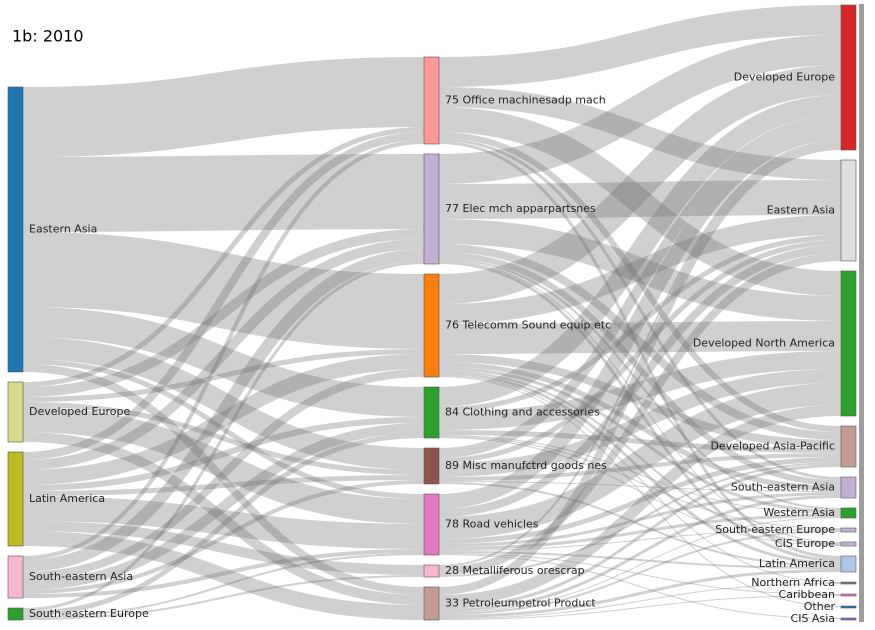 The height and width of the screenshot is (630, 875). What do you see at coordinates (525, 100) in the screenshot?
I see `node-label: 75 Office machinesadp mach` at bounding box center [525, 100].